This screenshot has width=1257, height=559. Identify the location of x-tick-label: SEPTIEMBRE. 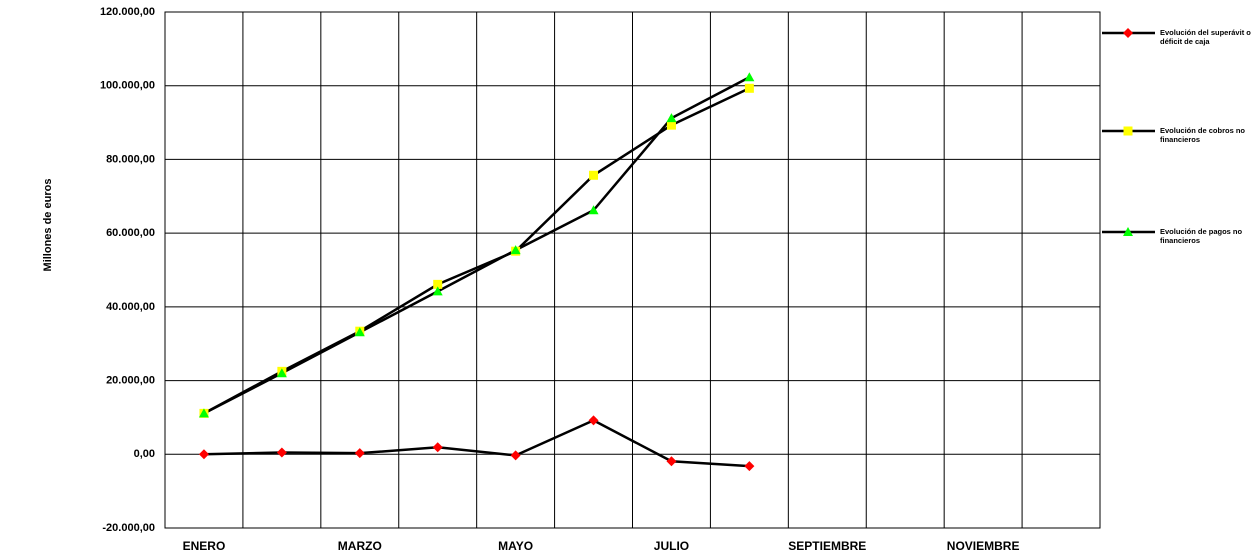
(827, 546).